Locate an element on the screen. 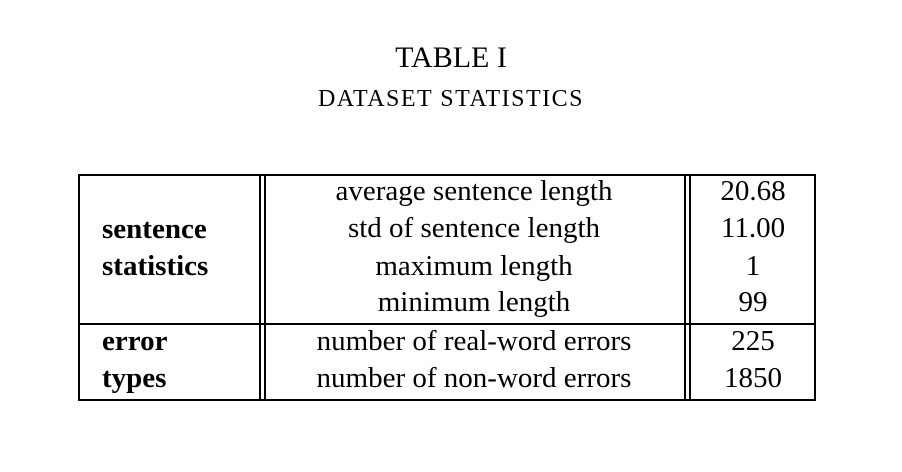 This screenshot has width=902, height=472. table-right-border is located at coordinates (815, 287).